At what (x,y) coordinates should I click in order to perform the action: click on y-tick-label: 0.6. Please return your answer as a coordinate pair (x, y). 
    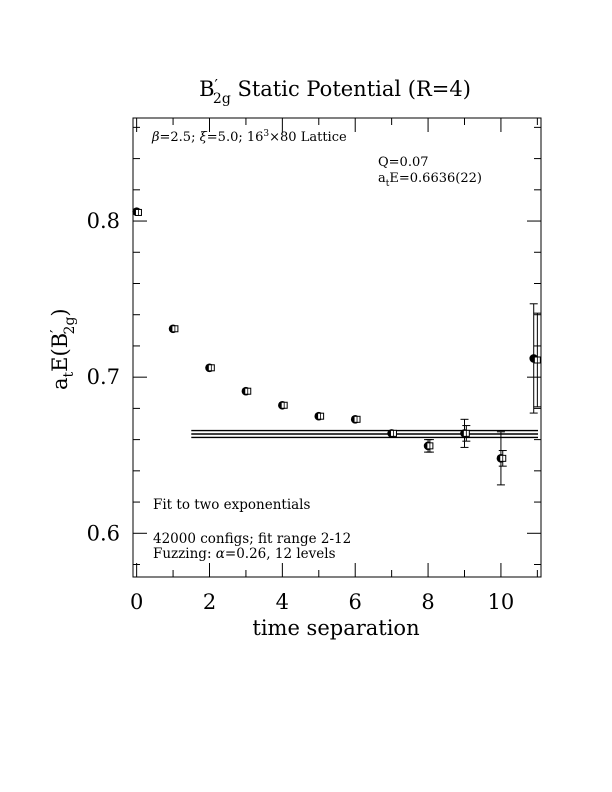
    Looking at the image, I should click on (103, 533).